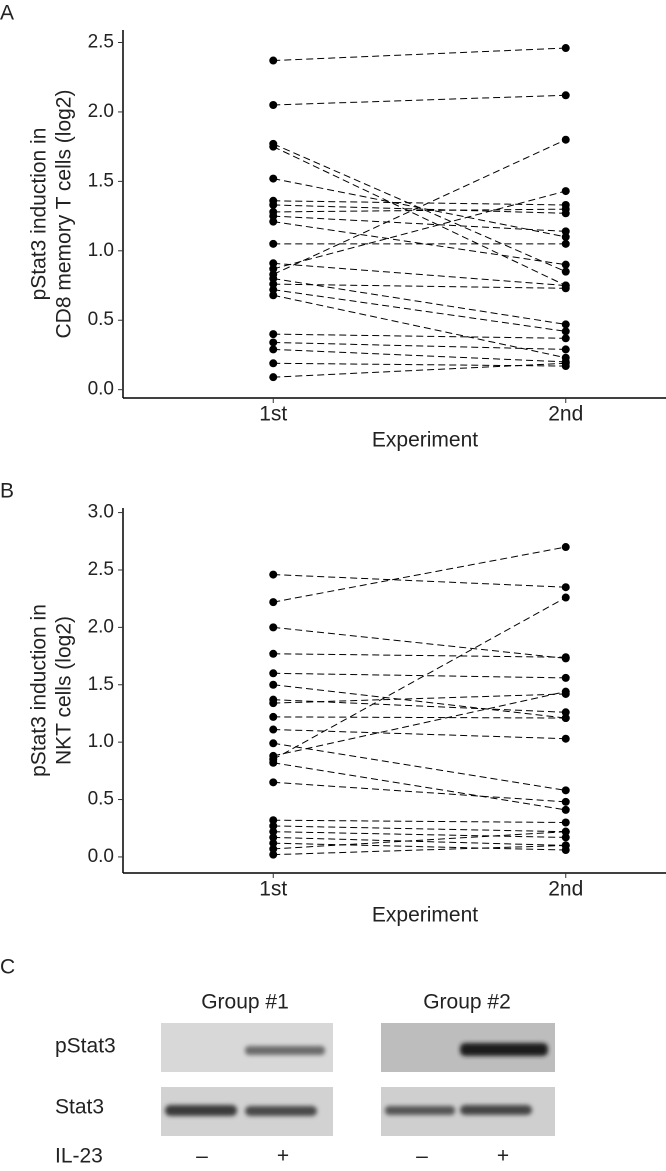 Image resolution: width=666 pixels, height=1171 pixels. I want to click on panel-label: C, so click(7, 967).